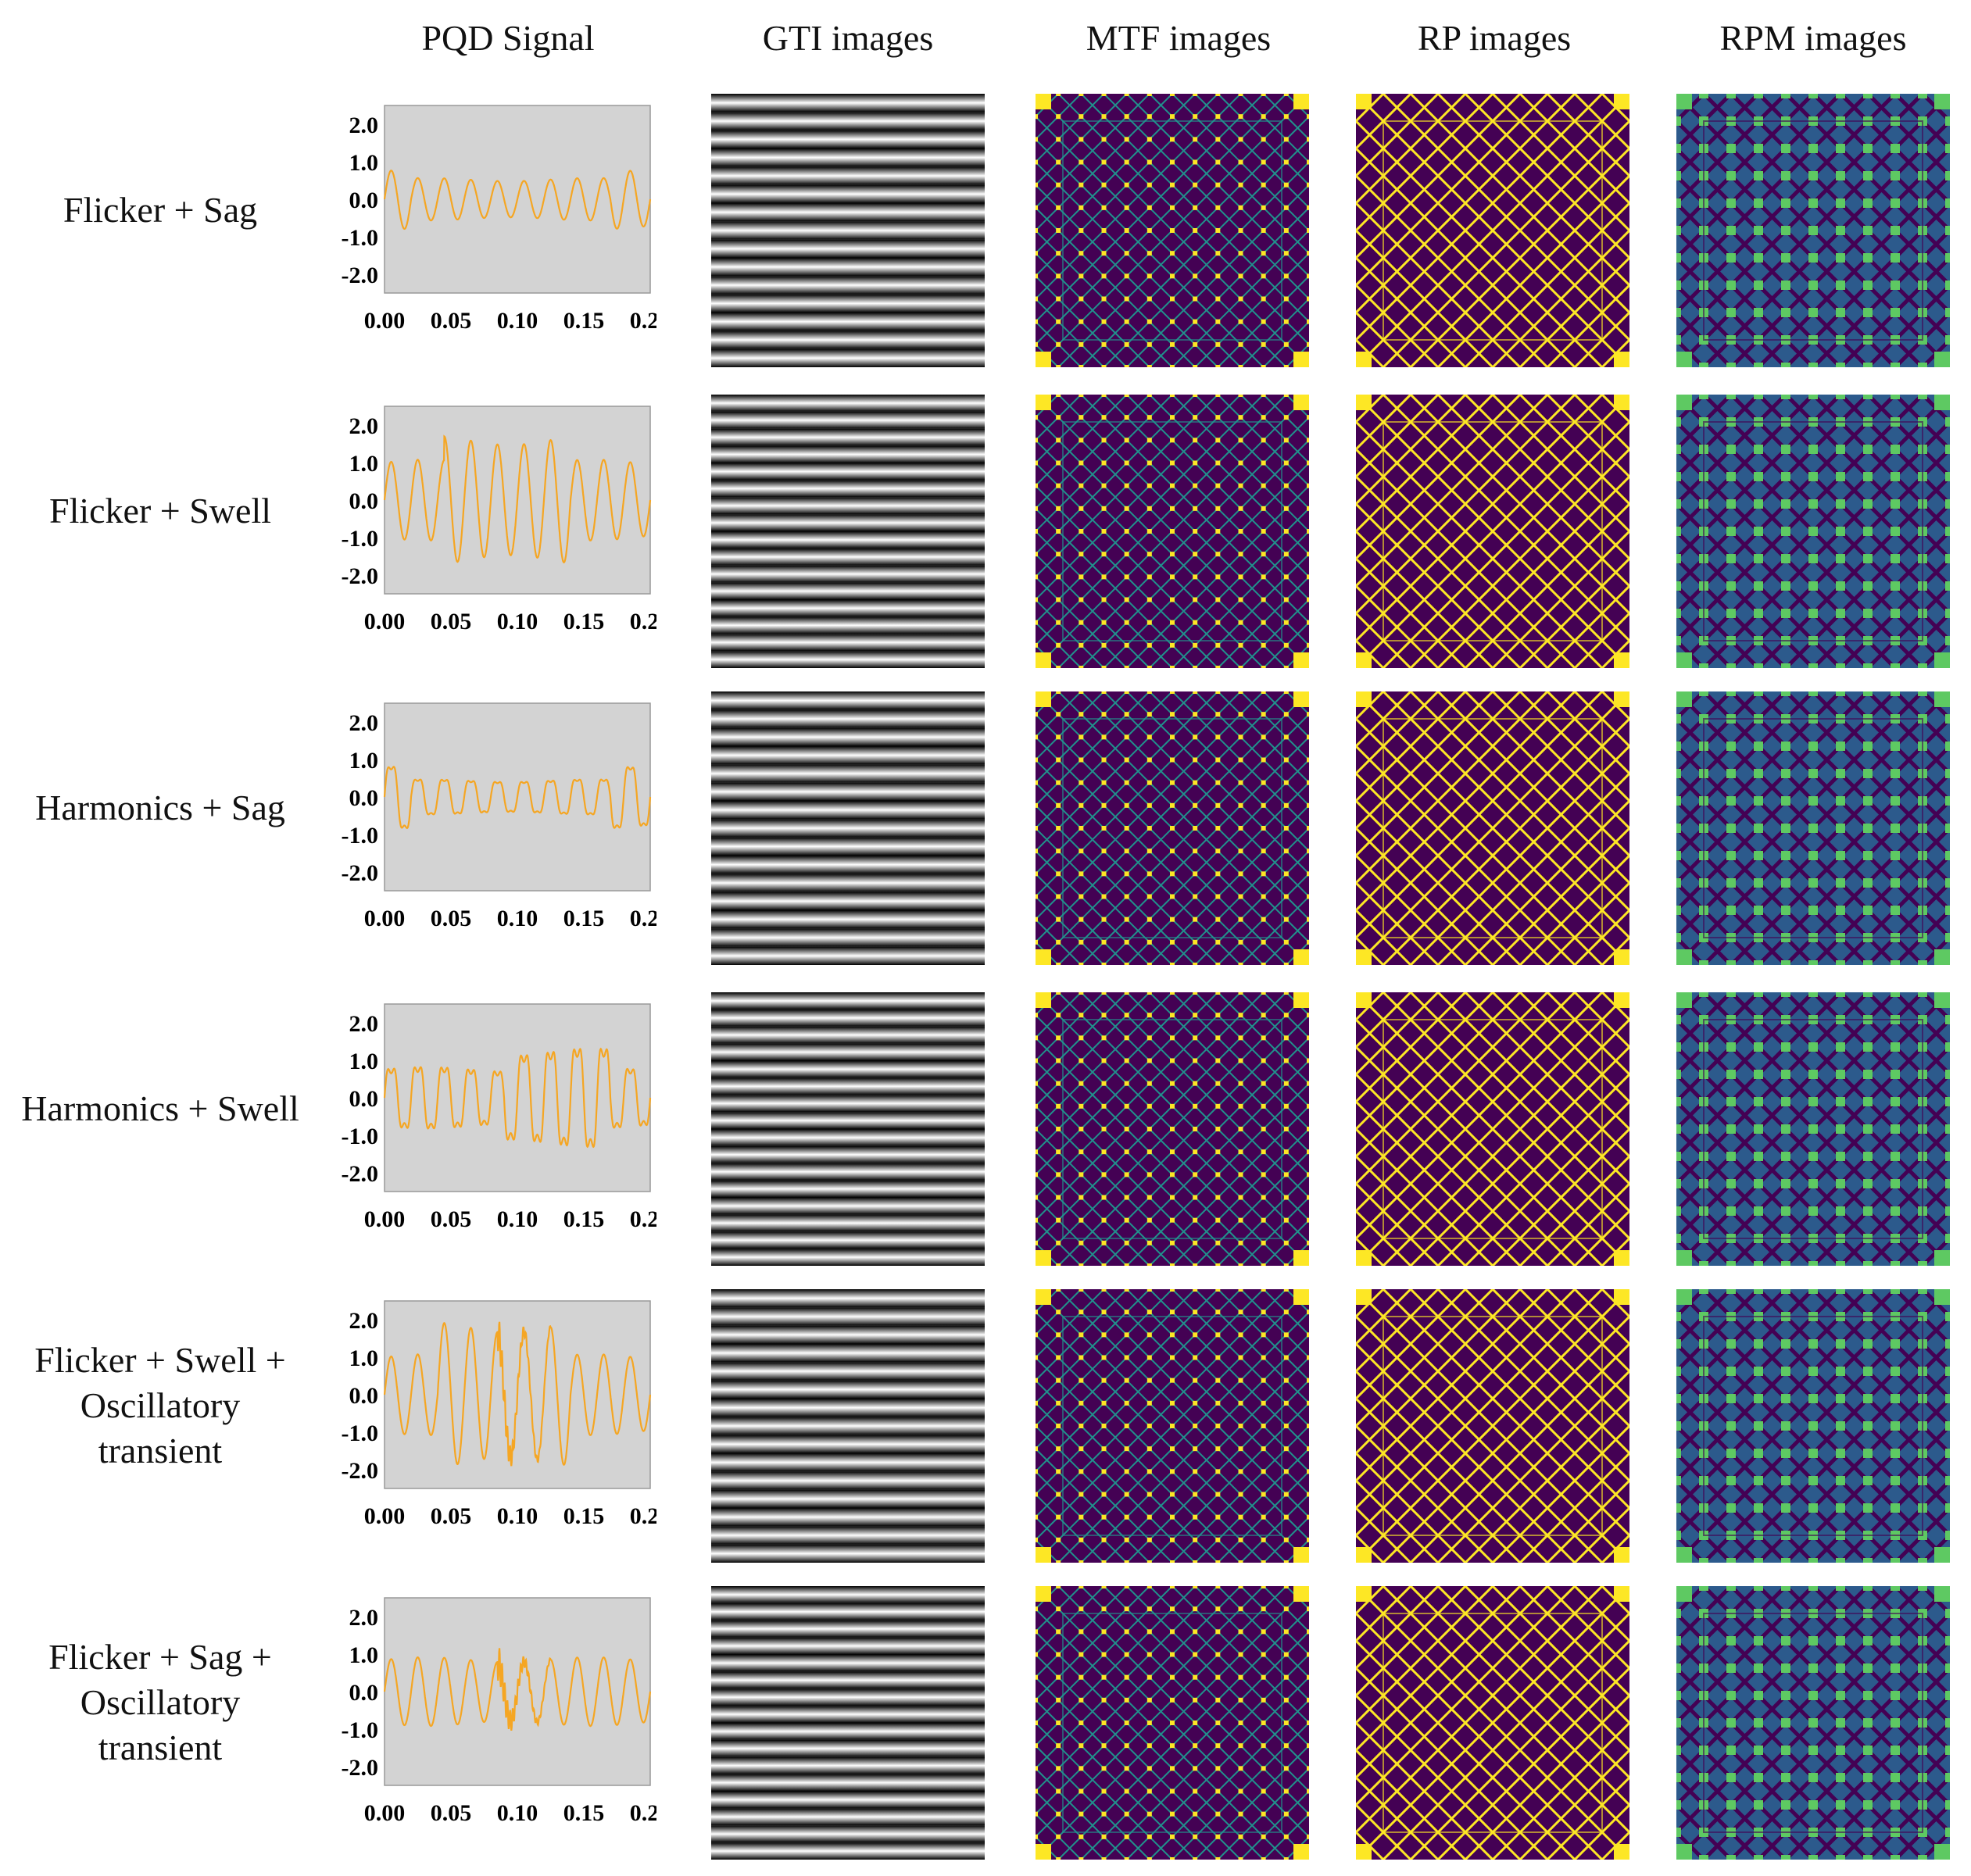 The height and width of the screenshot is (1876, 1971). I want to click on row-label: Flicker + Swell, so click(160, 511).